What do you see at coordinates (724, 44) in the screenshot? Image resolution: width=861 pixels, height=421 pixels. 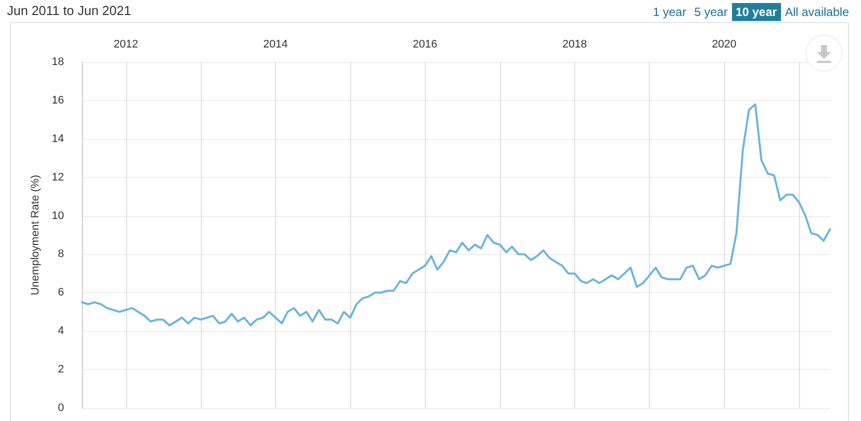 I see `x-tick-label: 2020` at bounding box center [724, 44].